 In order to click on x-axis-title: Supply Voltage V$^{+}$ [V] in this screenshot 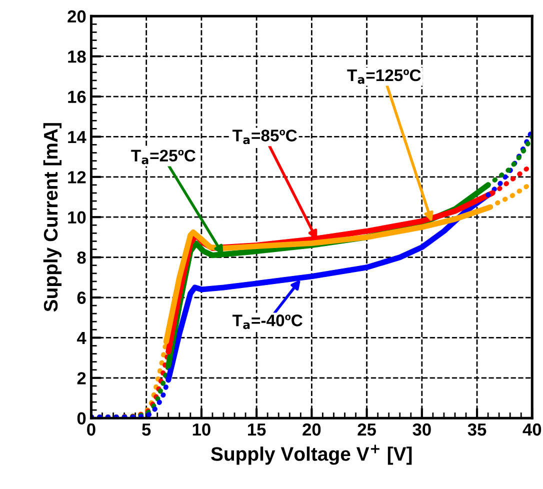, I will do `click(311, 454)`.